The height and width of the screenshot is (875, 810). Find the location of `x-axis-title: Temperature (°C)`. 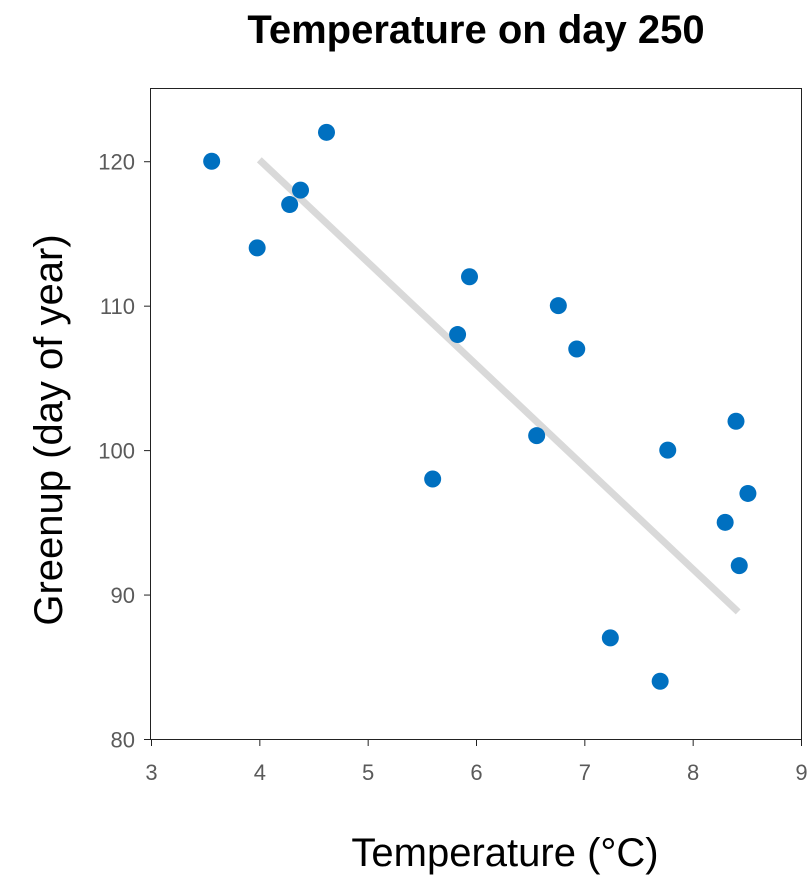

x-axis-title: Temperature (°C) is located at coordinates (504, 853).